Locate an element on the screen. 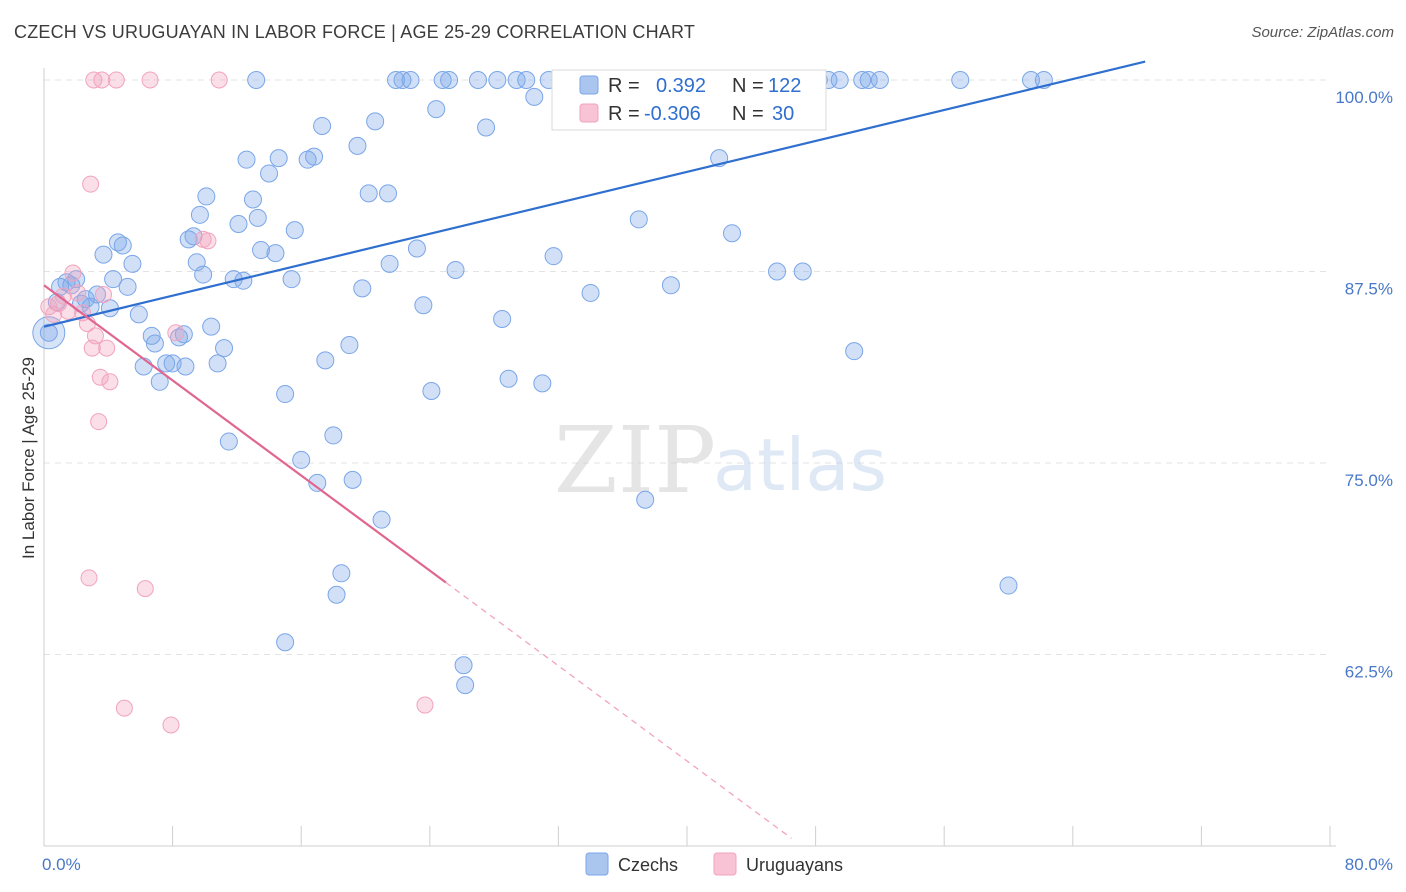 The image size is (1406, 892). legend-bottom-czechs-swatch is located at coordinates (597, 864).